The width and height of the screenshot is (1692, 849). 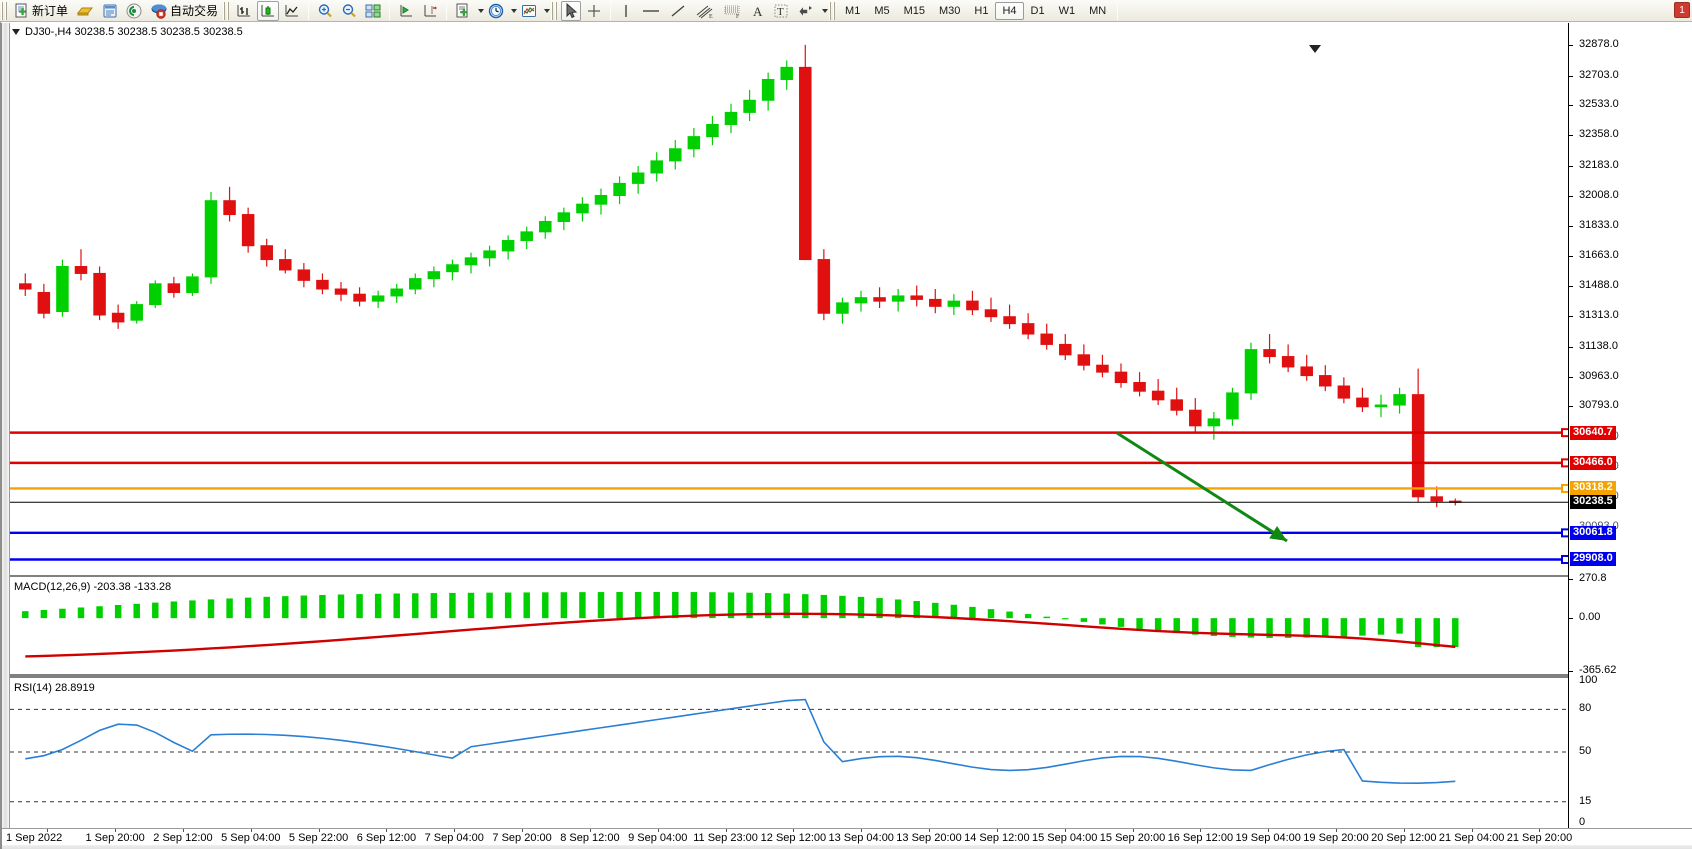 What do you see at coordinates (373, 11) in the screenshot?
I see `window-tile-icon-button` at bounding box center [373, 11].